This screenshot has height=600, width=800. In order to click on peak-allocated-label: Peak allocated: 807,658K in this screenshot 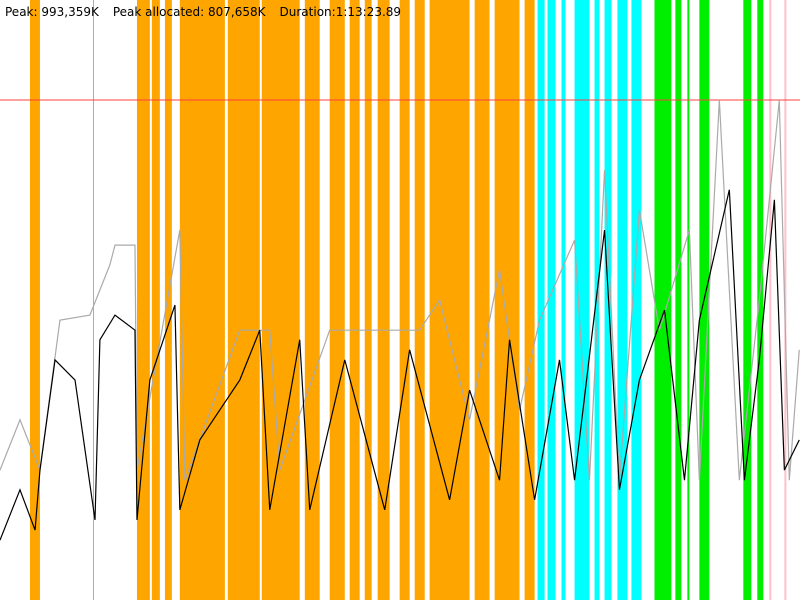, I will do `click(189, 12)`.